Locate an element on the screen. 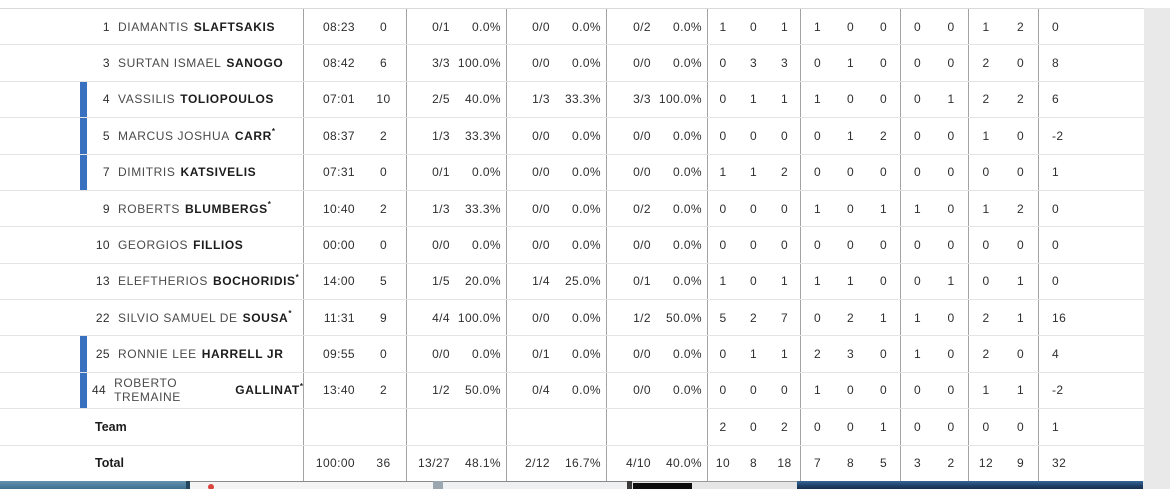 The image size is (1170, 489). cell-tr: 7 is located at coordinates (784, 317).